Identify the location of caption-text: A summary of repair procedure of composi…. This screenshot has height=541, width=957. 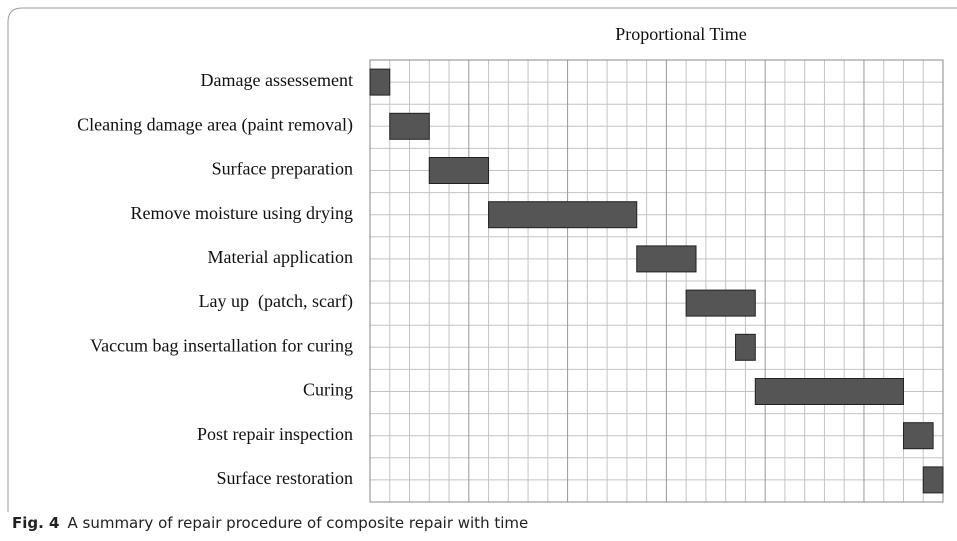
(297, 523).